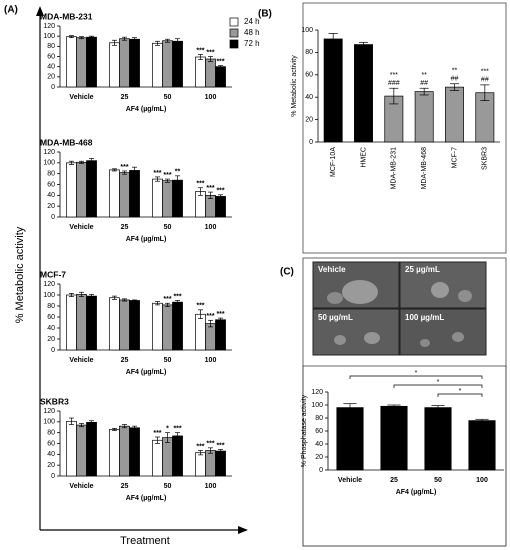 The image size is (510, 550). Describe the element at coordinates (335, 317) in the screenshot. I see `micrograph-label: 50 µg/mL` at that location.